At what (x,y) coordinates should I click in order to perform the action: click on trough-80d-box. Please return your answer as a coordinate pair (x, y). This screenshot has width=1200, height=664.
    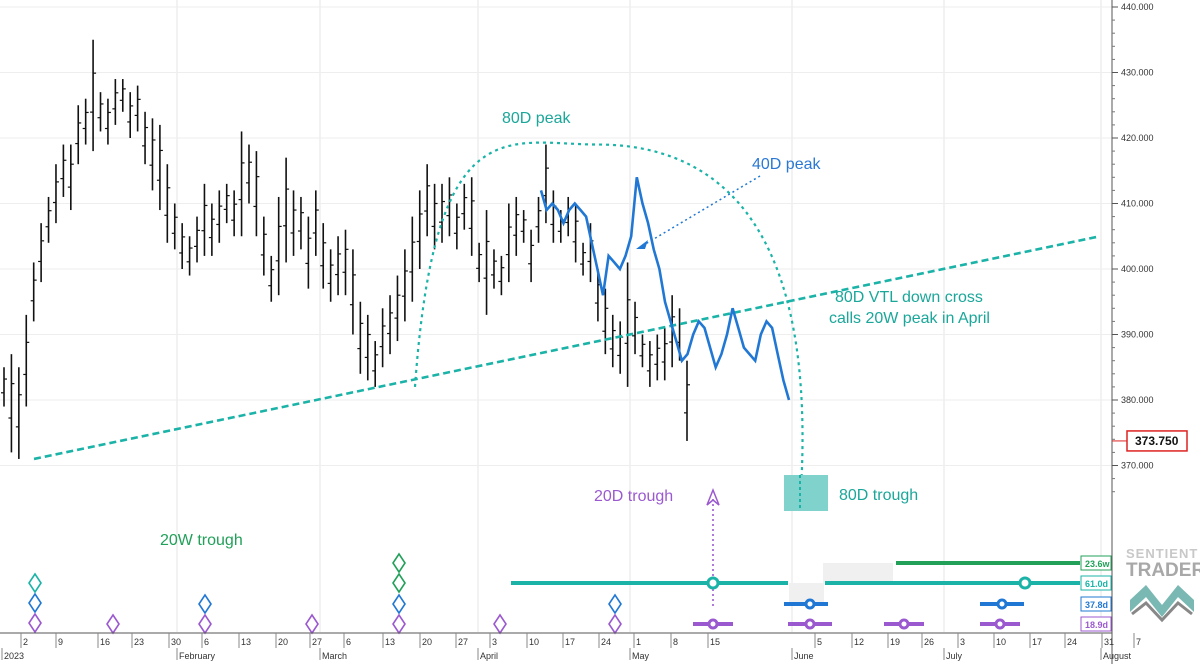
    Looking at the image, I should click on (806, 493).